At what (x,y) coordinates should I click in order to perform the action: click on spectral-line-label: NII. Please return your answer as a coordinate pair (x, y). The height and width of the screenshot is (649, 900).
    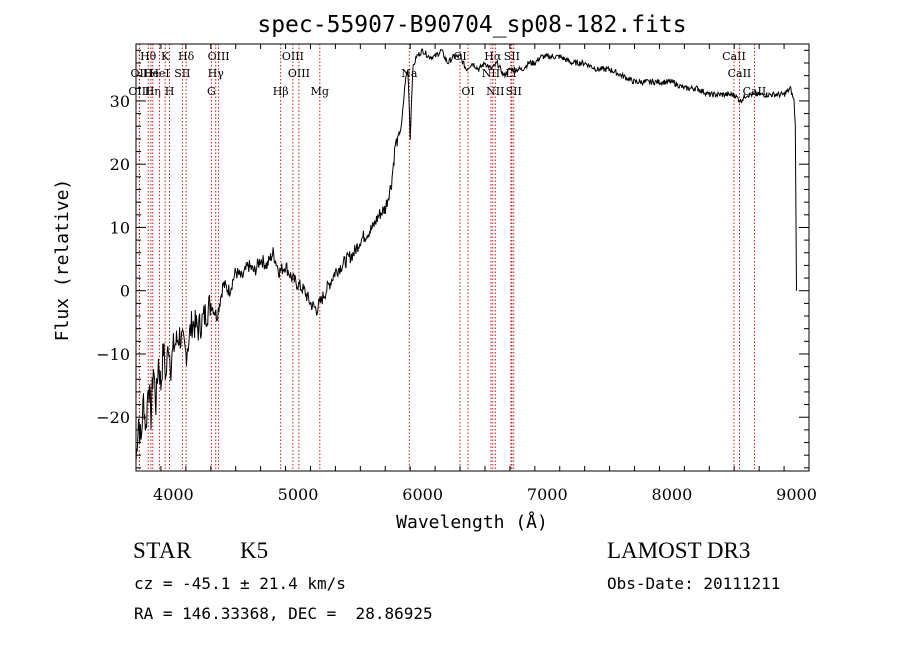
    Looking at the image, I should click on (495, 91).